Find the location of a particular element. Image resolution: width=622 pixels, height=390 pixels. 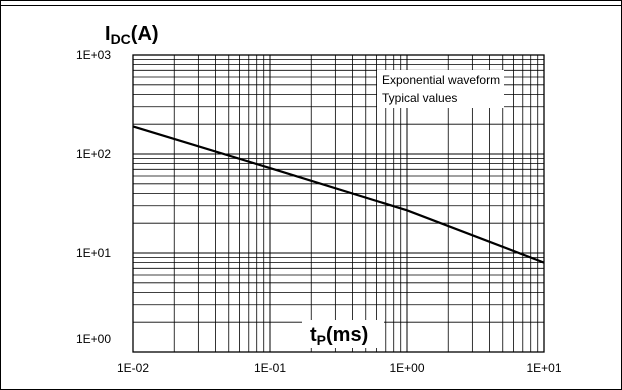

y-axis-title-unit: (A) is located at coordinates (145, 34).